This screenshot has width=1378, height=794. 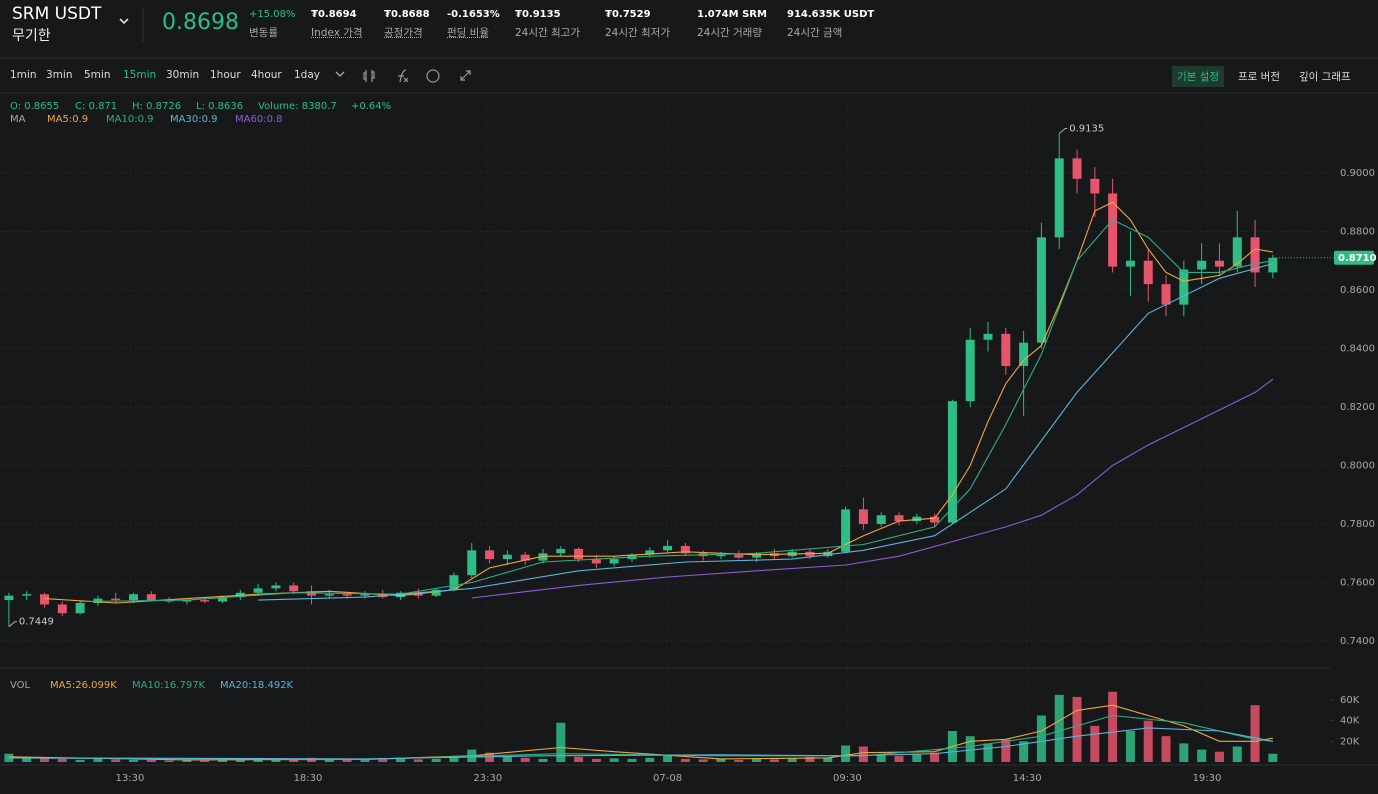 What do you see at coordinates (1357, 407) in the screenshot?
I see `y-tick-label: 0.8200` at bounding box center [1357, 407].